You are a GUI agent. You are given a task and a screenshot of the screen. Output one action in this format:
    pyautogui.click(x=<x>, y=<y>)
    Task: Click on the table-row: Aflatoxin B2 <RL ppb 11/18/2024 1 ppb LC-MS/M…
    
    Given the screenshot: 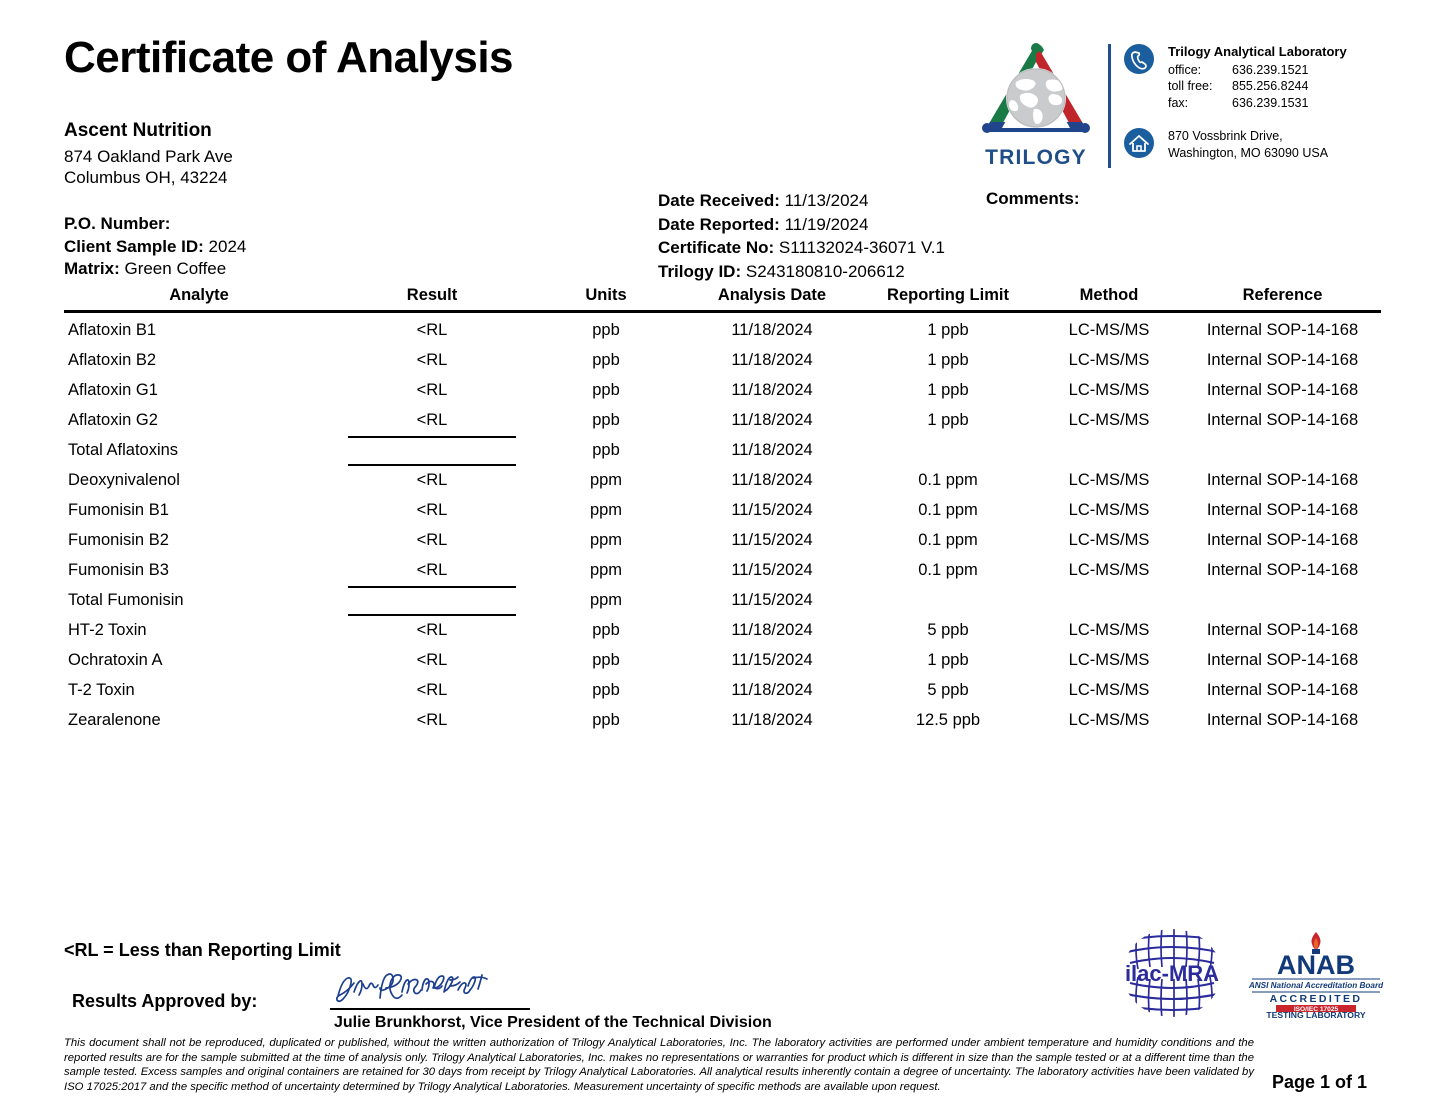 What is the action you would take?
    pyautogui.click(x=722, y=361)
    